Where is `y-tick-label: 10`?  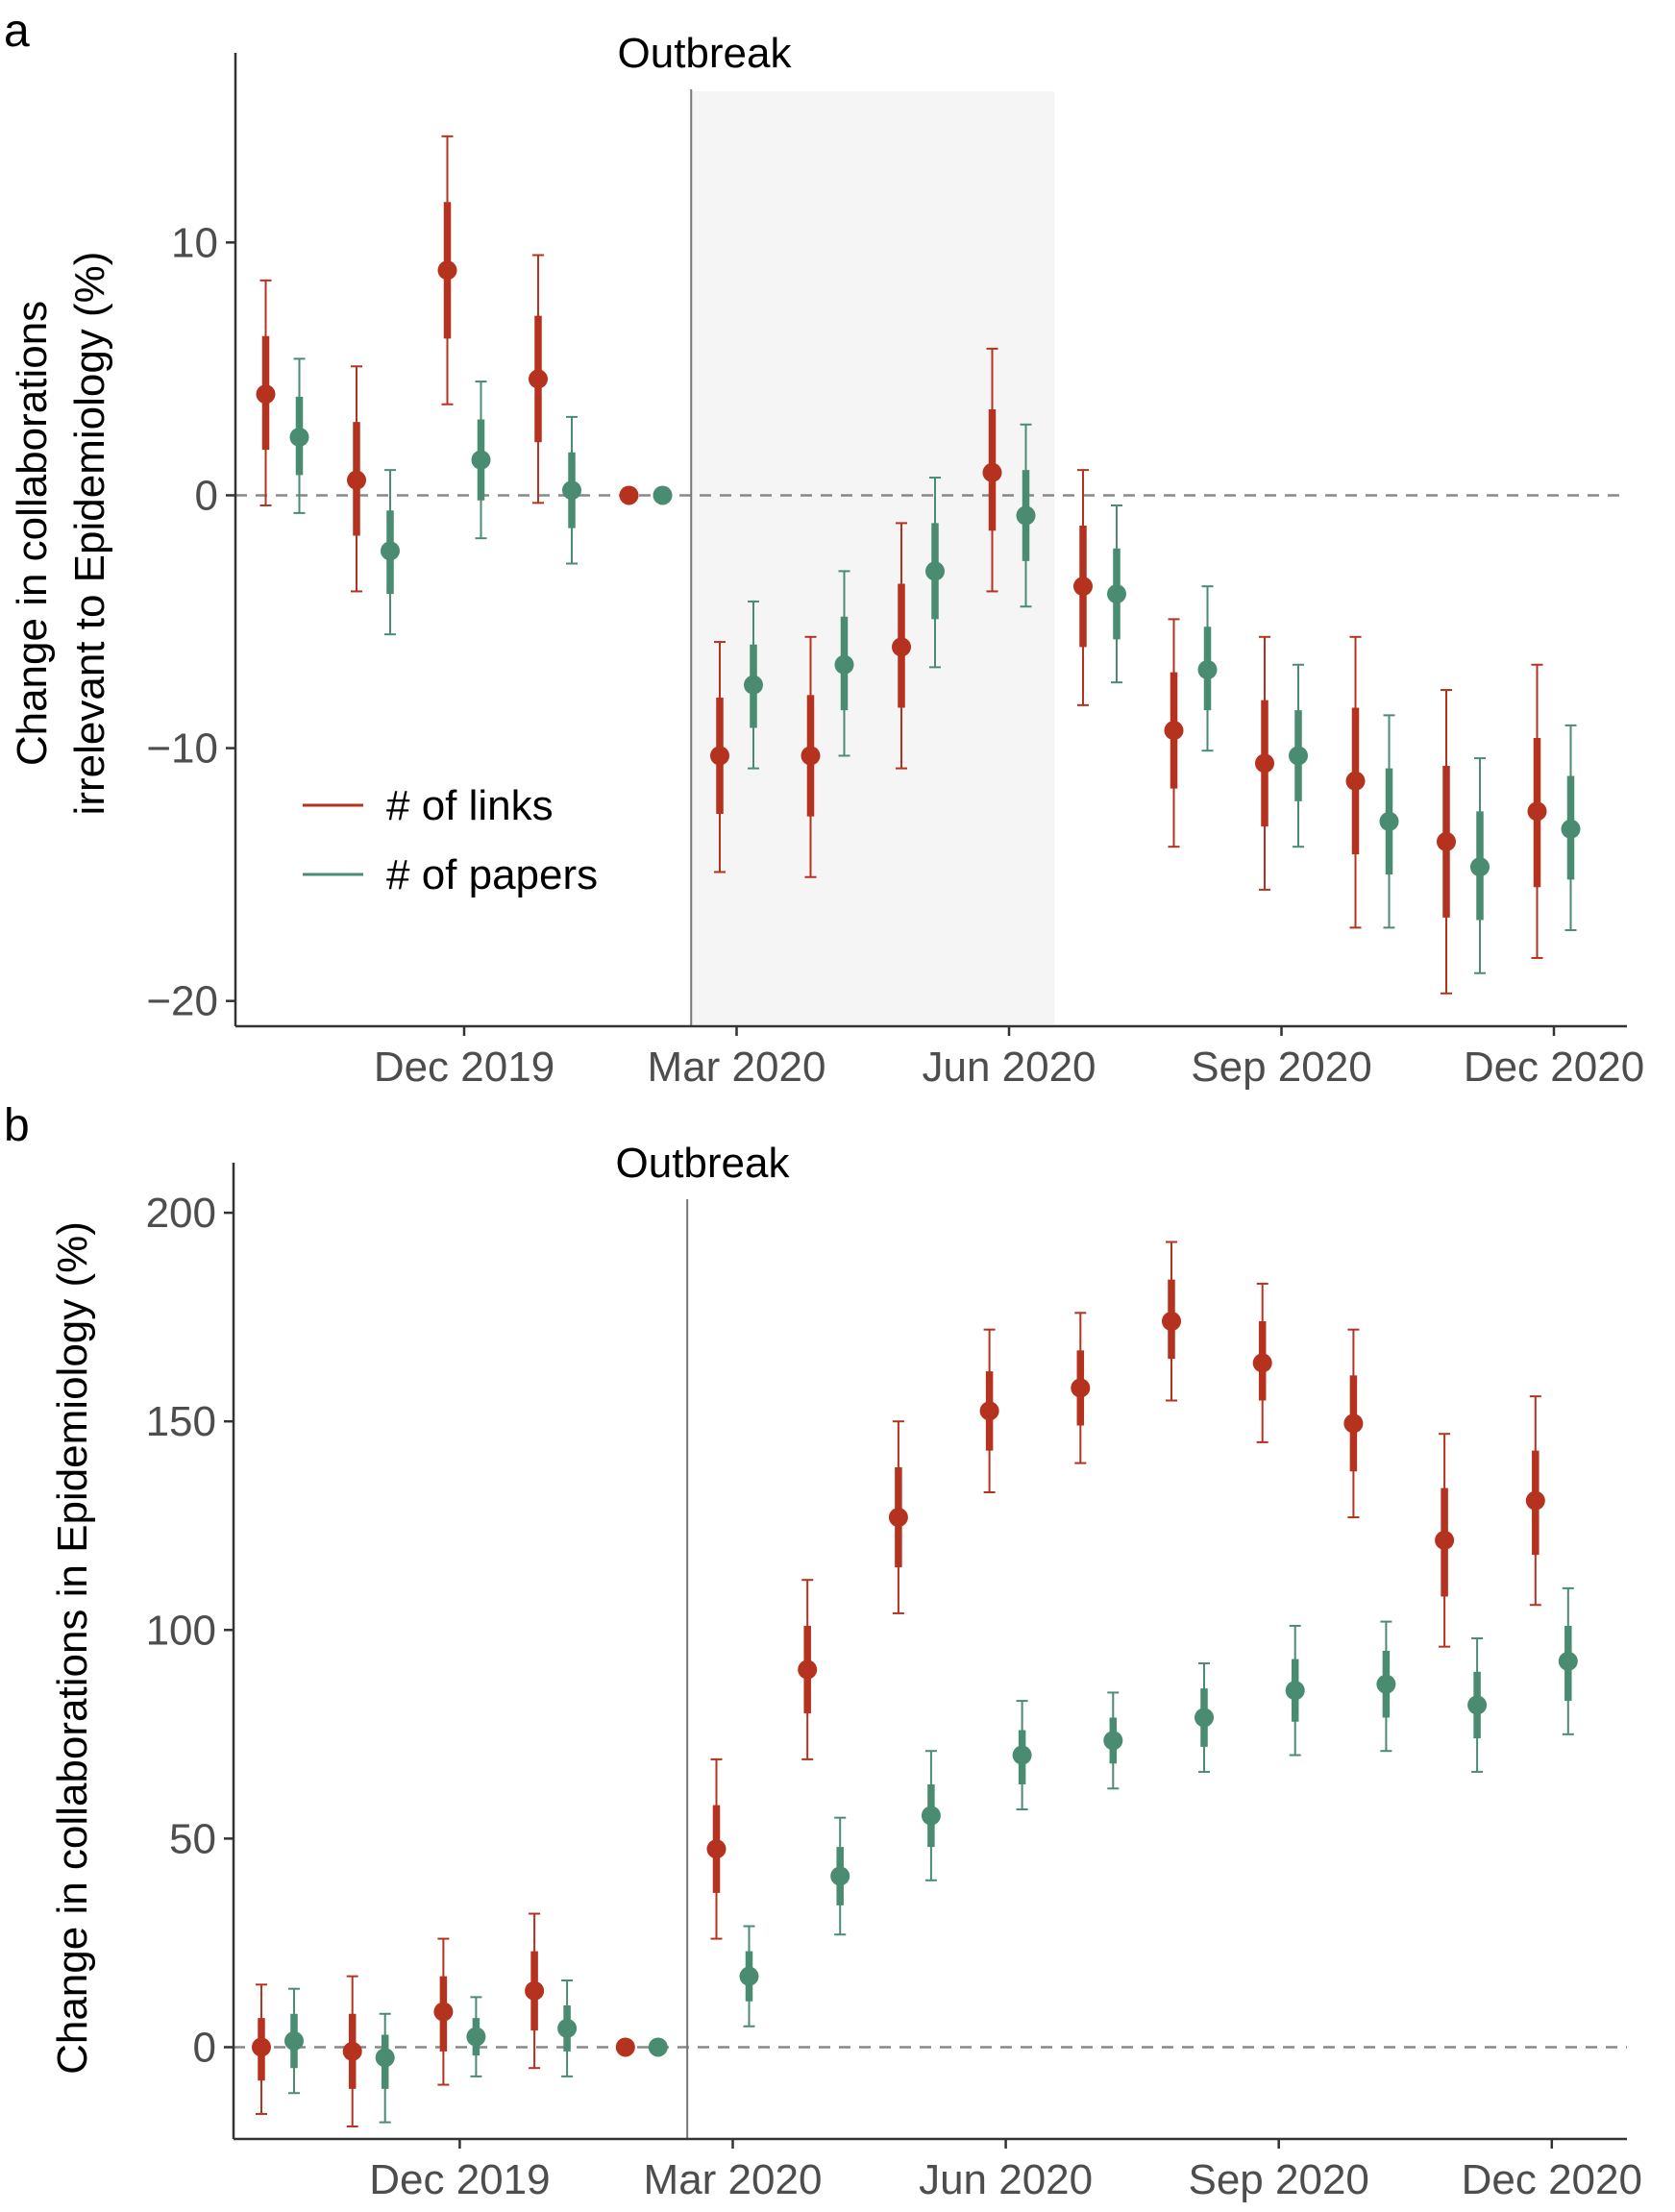 y-tick-label: 10 is located at coordinates (194, 242).